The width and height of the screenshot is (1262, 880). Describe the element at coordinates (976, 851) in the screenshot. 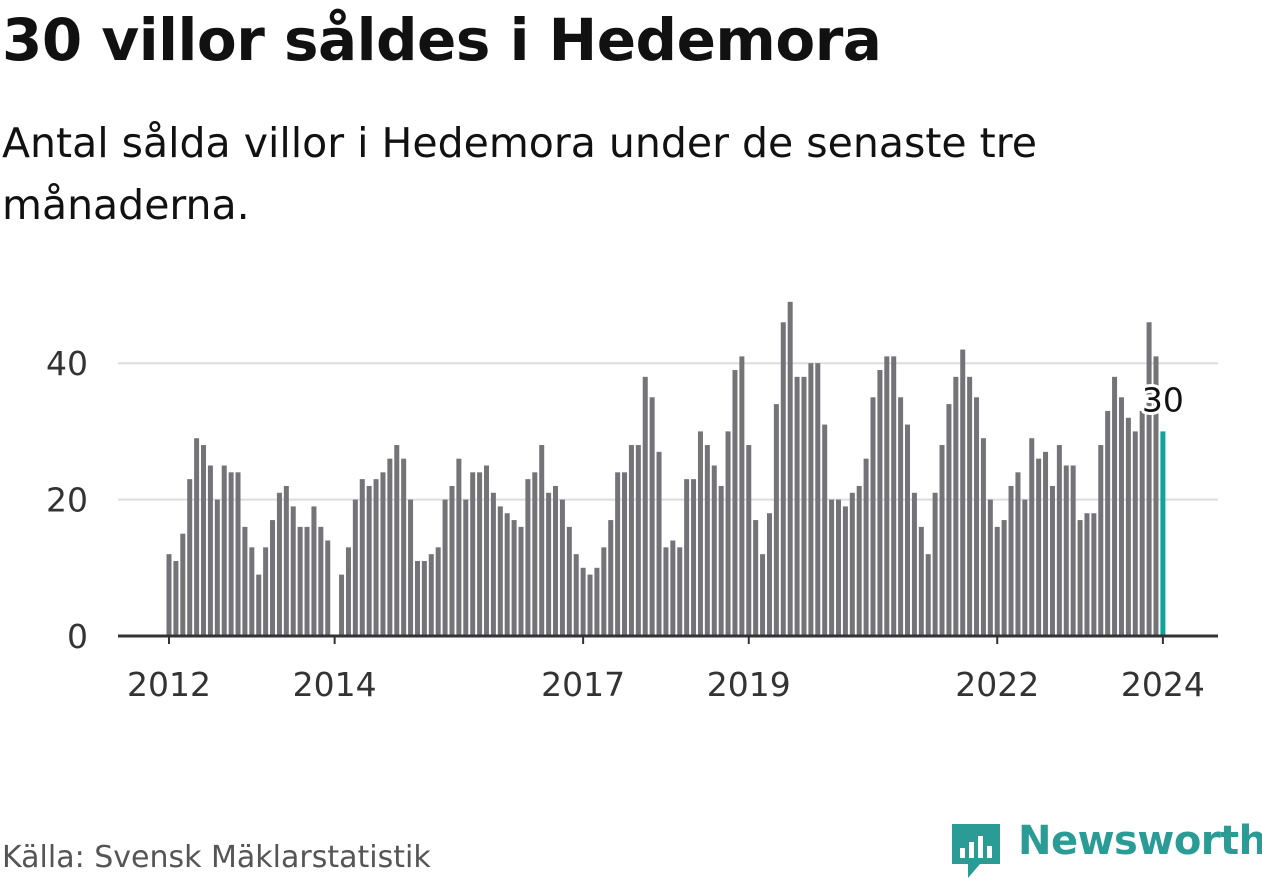

I see `newsworthy-logo-icon` at that location.